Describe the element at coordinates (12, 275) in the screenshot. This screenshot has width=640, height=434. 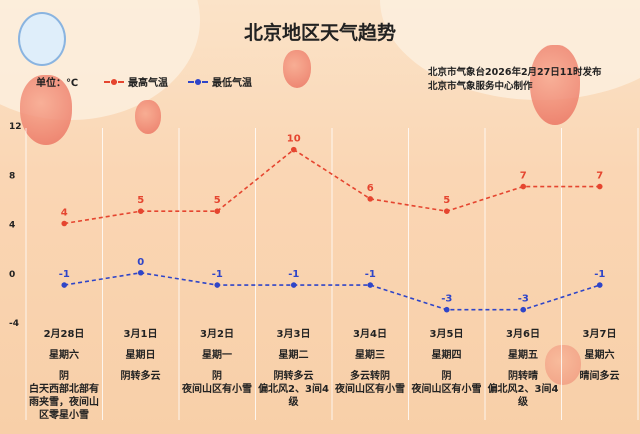
I see `y-tick-label: 0` at that location.